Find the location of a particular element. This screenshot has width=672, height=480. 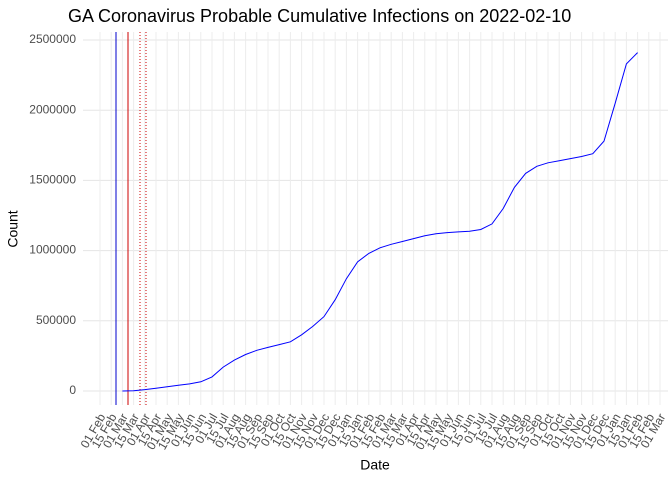

y-axis-title: Count is located at coordinates (13, 228).